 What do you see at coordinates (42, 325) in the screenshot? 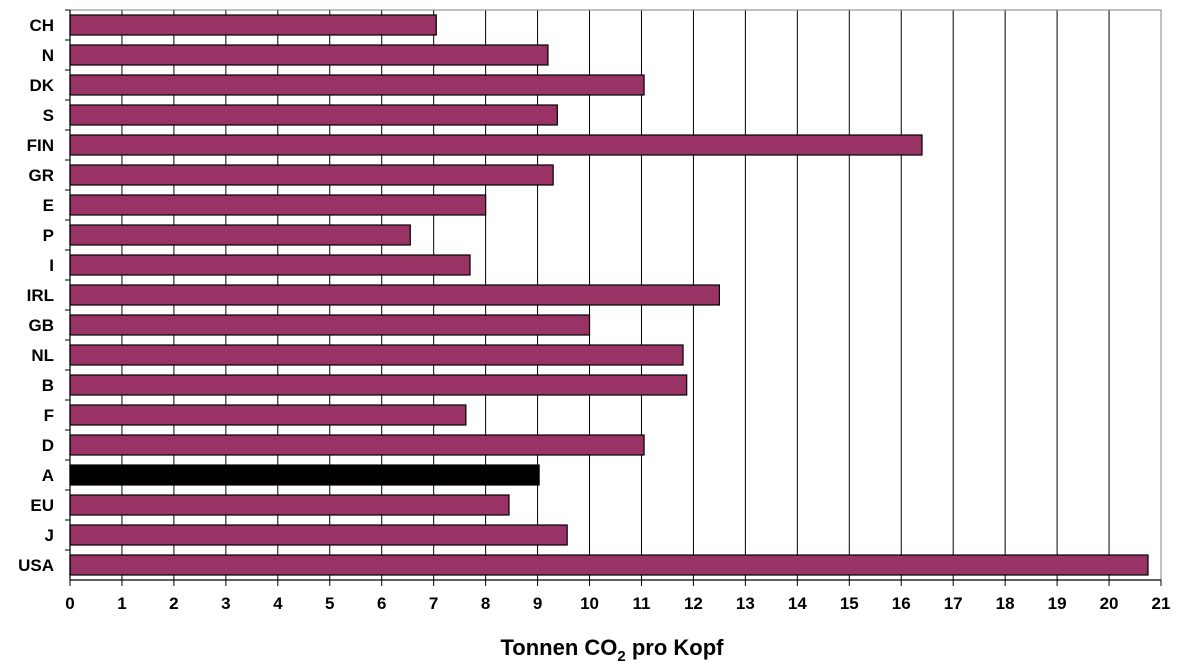
I see `category-label-gb: GB` at bounding box center [42, 325].